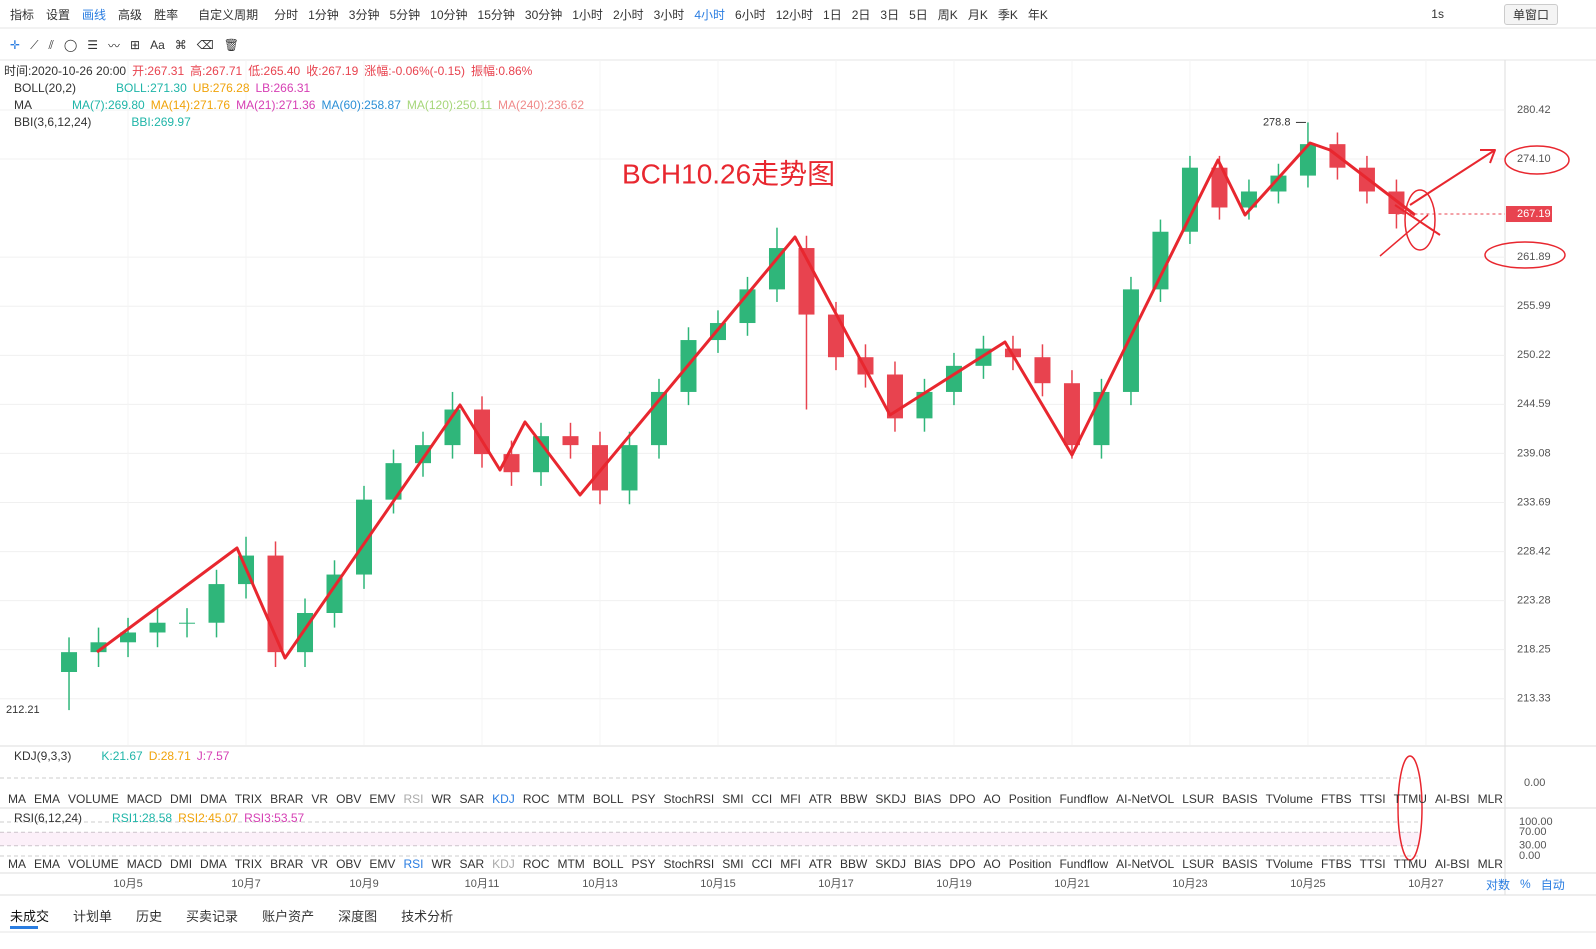 The width and height of the screenshot is (1596, 949). I want to click on toolbar-button: 画线, so click(94, 14).